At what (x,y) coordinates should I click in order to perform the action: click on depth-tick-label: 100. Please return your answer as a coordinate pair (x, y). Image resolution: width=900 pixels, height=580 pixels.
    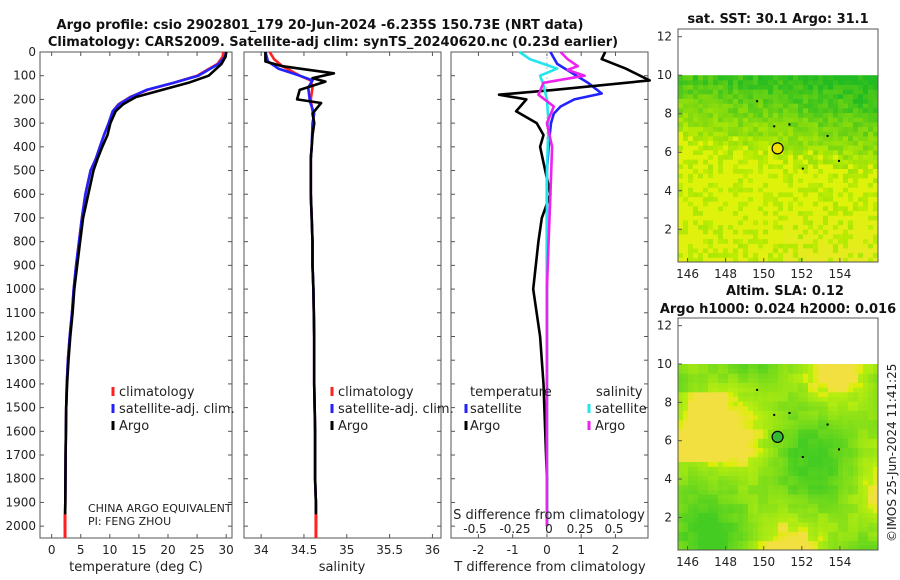
    Looking at the image, I should click on (24, 76).